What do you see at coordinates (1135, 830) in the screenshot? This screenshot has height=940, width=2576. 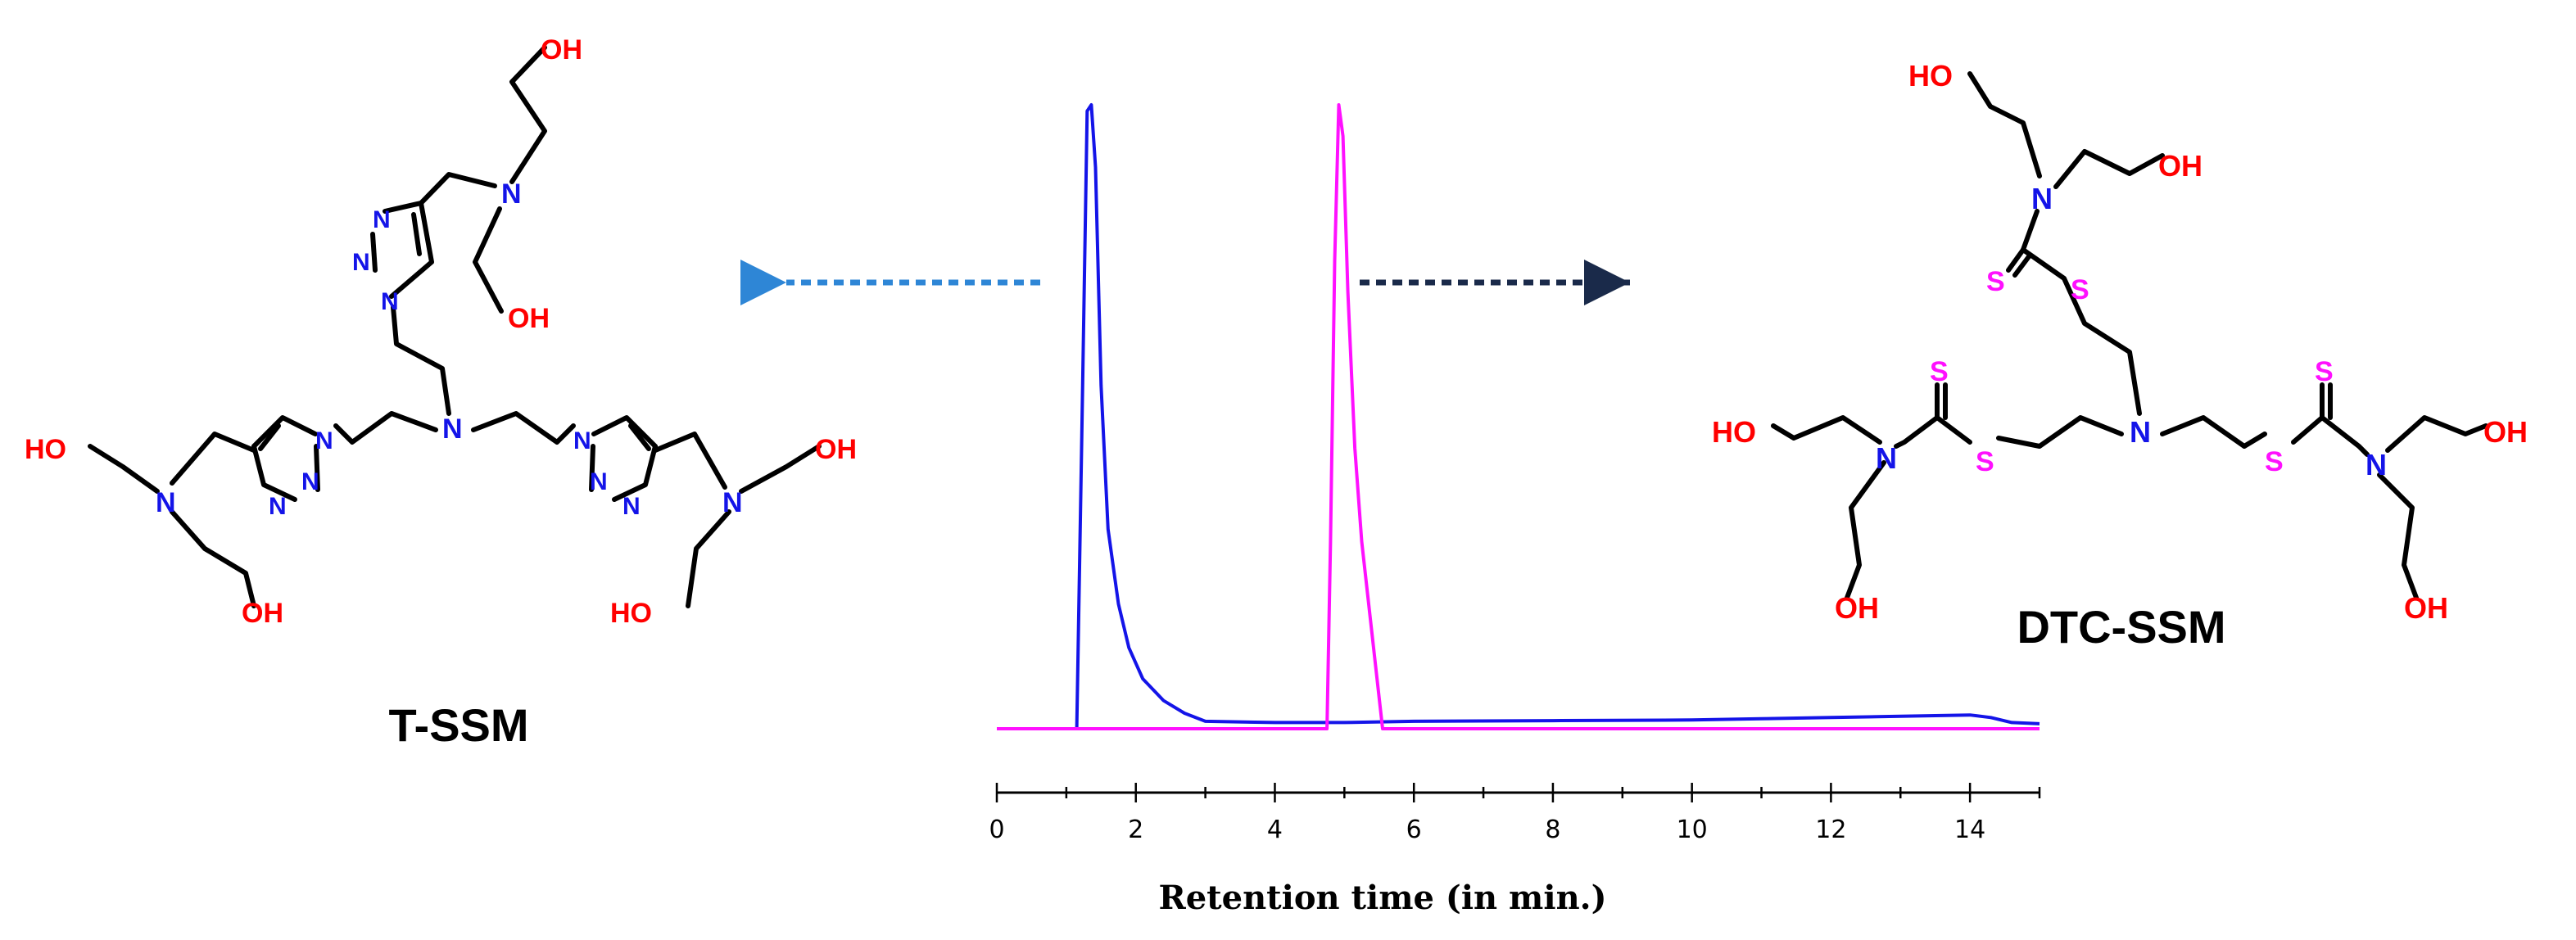 I see `x-tick-label: 2` at bounding box center [1135, 830].